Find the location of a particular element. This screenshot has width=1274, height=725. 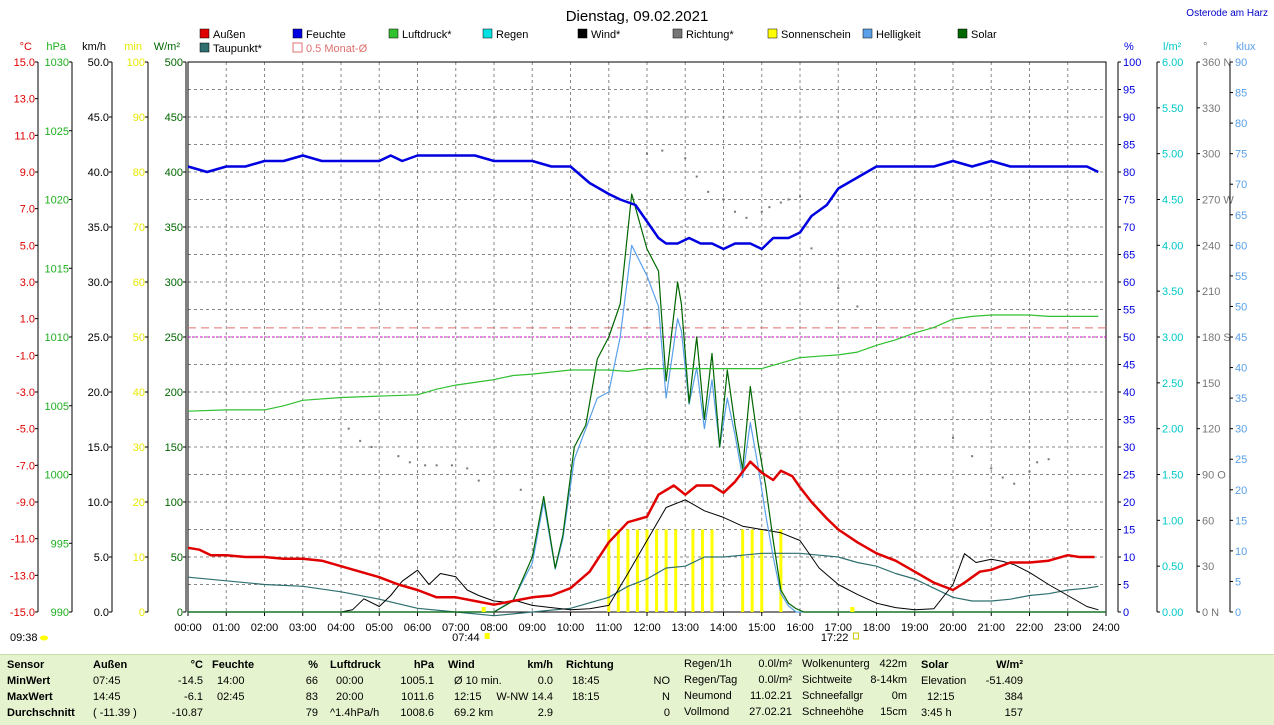

right-axis-tick-label: 0.50 is located at coordinates (1172, 567).